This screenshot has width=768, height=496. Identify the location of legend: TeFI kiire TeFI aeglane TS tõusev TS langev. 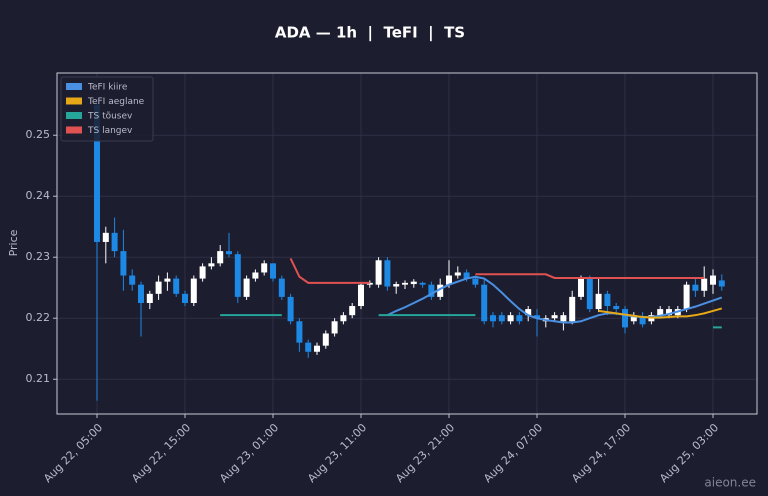
(107, 109).